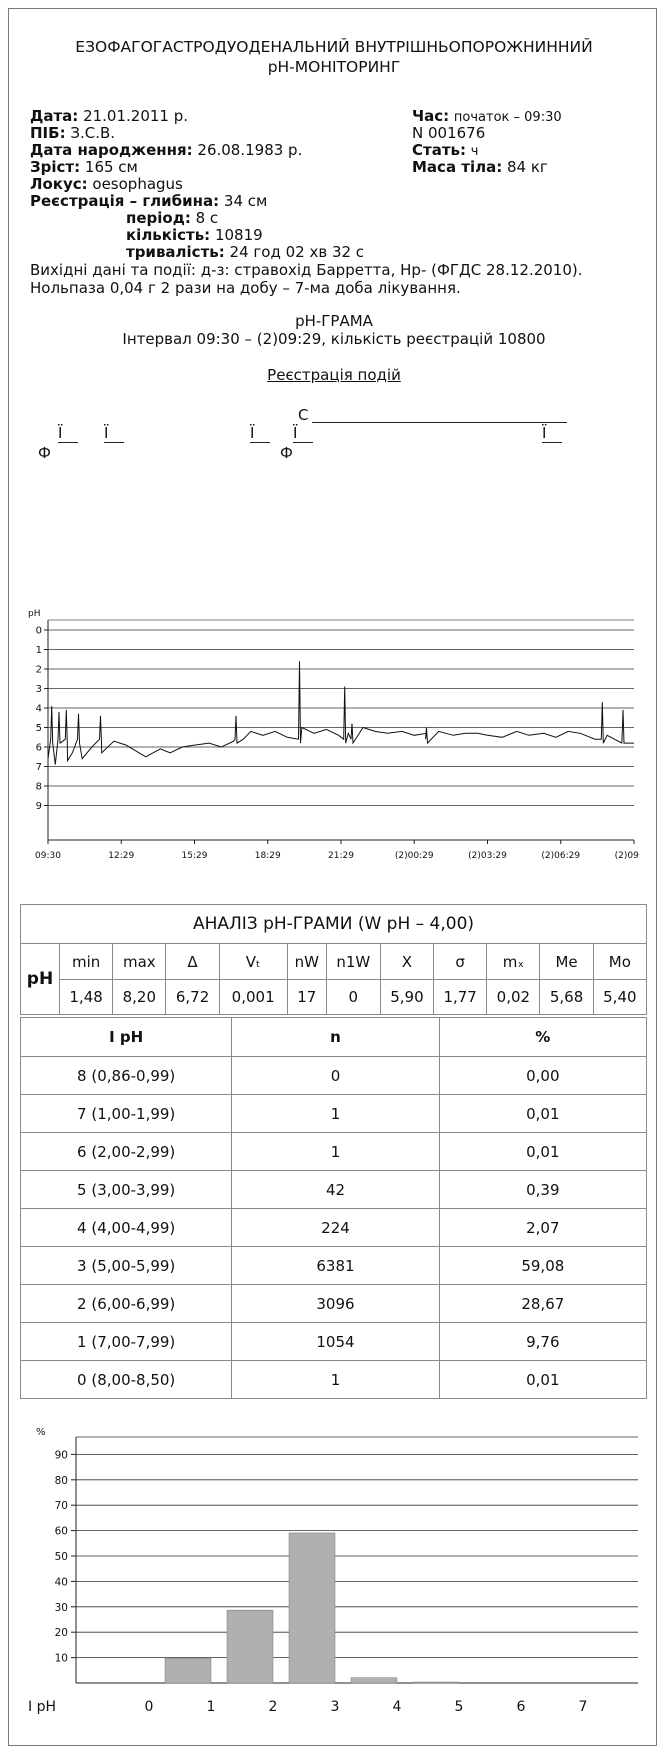 The image size is (668, 1756). I want to click on period-row: період: 8 с, so click(172, 218).